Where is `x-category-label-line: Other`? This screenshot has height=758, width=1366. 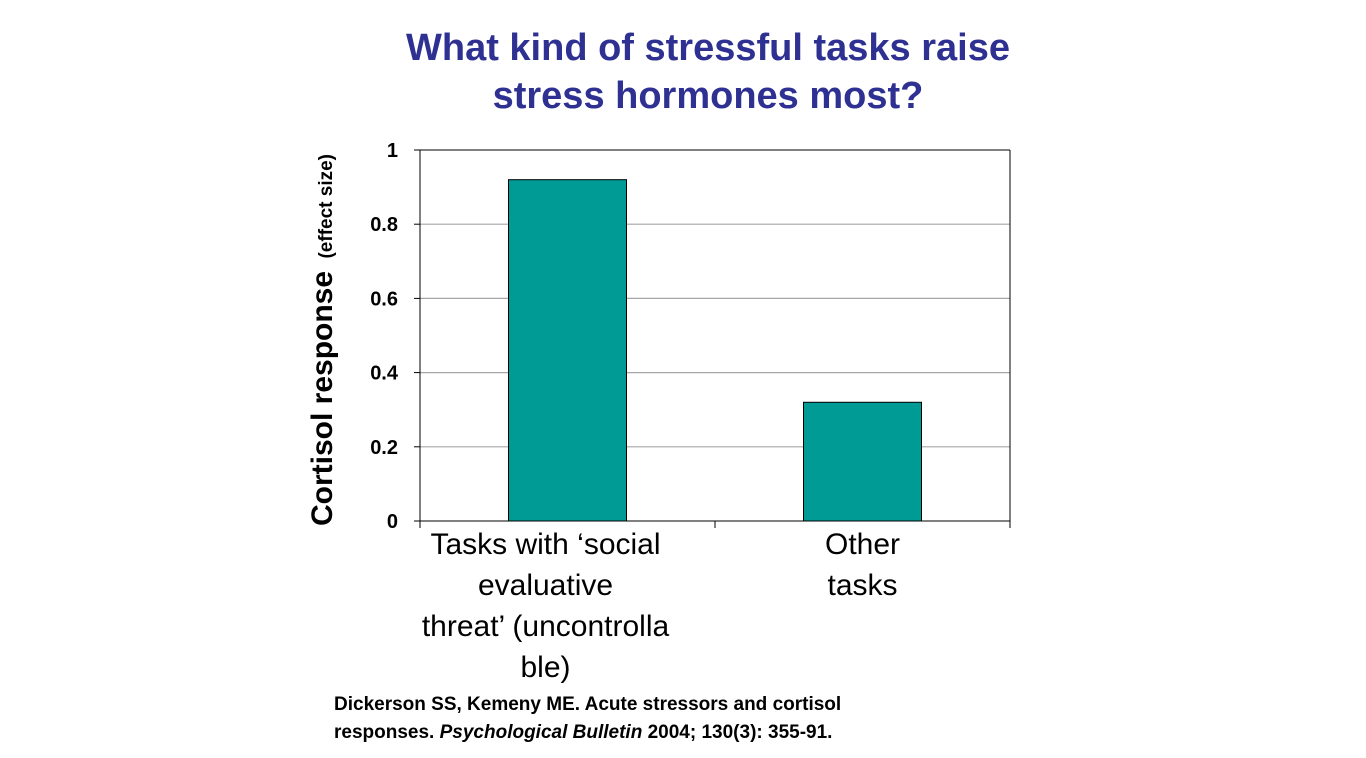 x-category-label-line: Other is located at coordinates (862, 544).